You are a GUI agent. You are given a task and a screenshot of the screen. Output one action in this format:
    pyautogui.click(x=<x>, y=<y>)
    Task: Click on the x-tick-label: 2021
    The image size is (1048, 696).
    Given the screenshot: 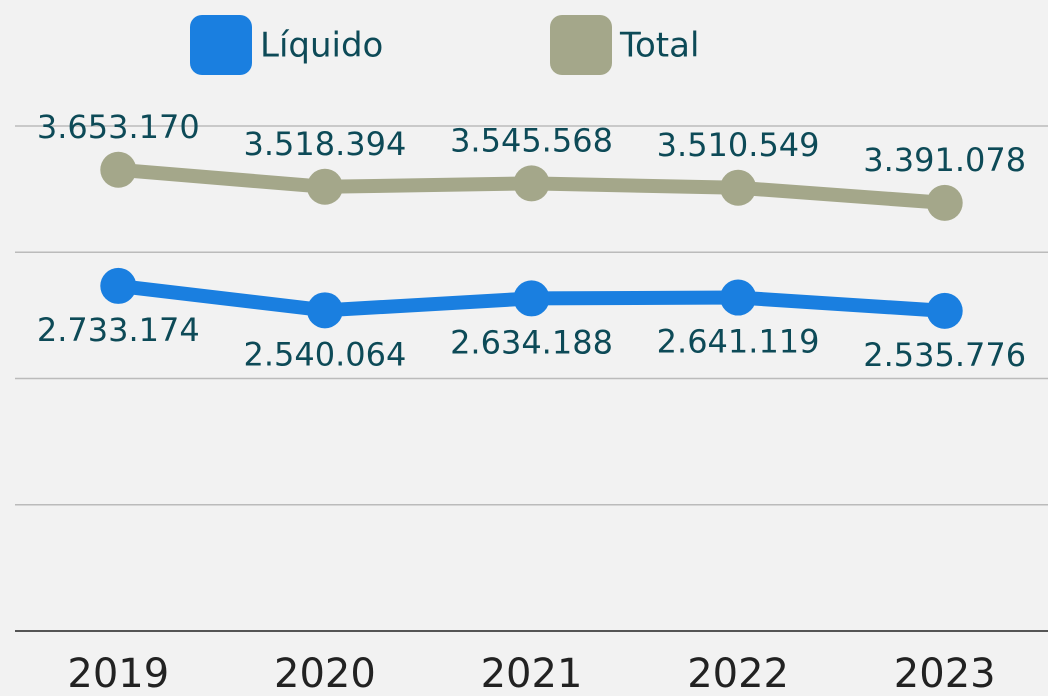 What is the action you would take?
    pyautogui.click(x=532, y=673)
    